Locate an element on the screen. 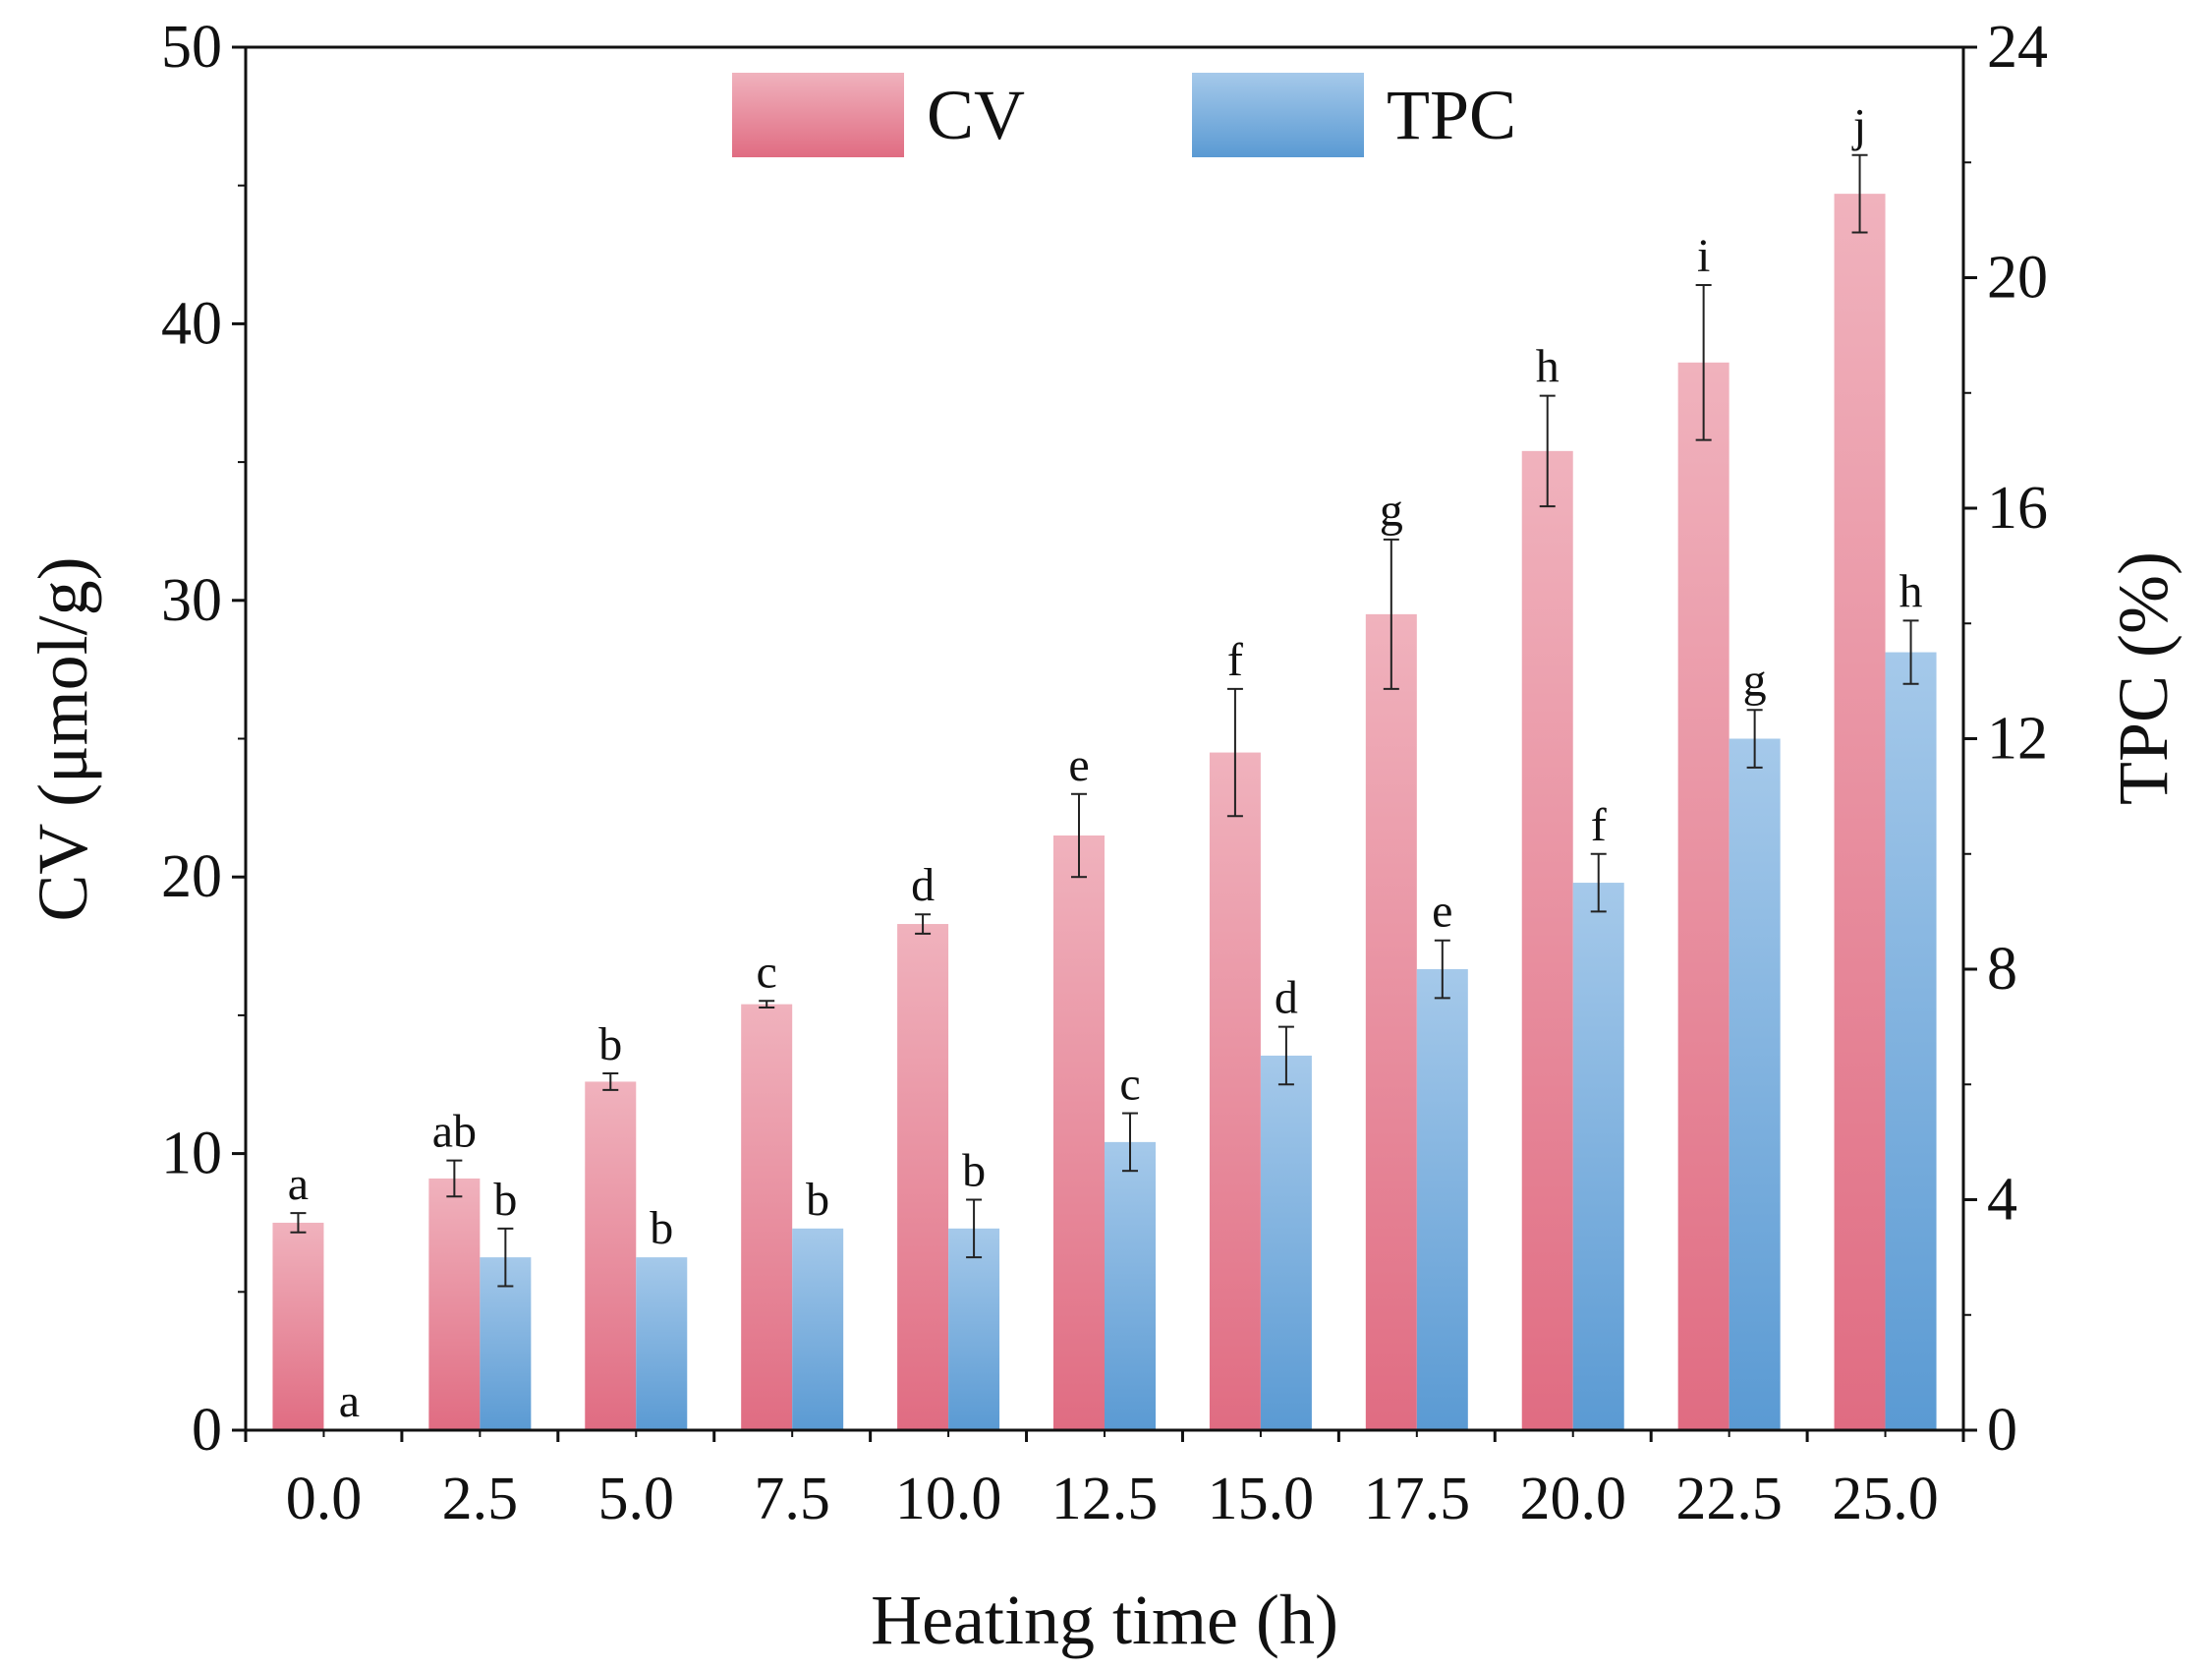 Image resolution: width=2212 pixels, height=1671 pixels. y-axis-left-ticks: 0 10 20 30 40 50 is located at coordinates (203, 739).